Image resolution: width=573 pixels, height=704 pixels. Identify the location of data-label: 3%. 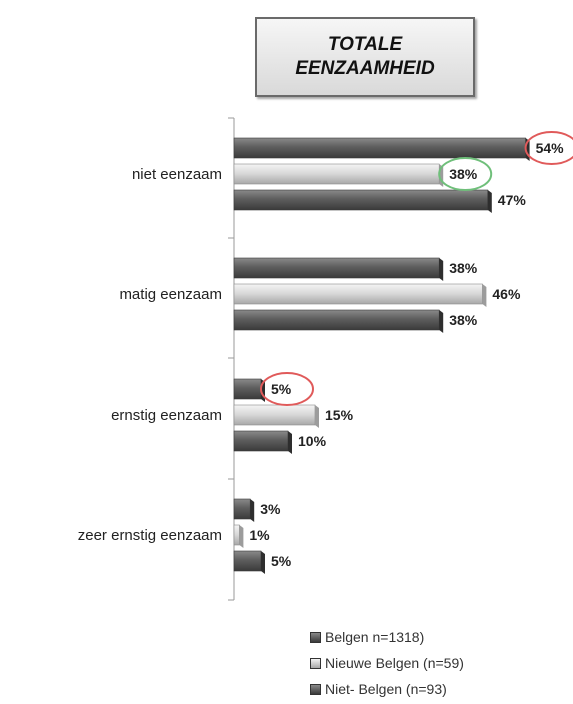
(270, 509).